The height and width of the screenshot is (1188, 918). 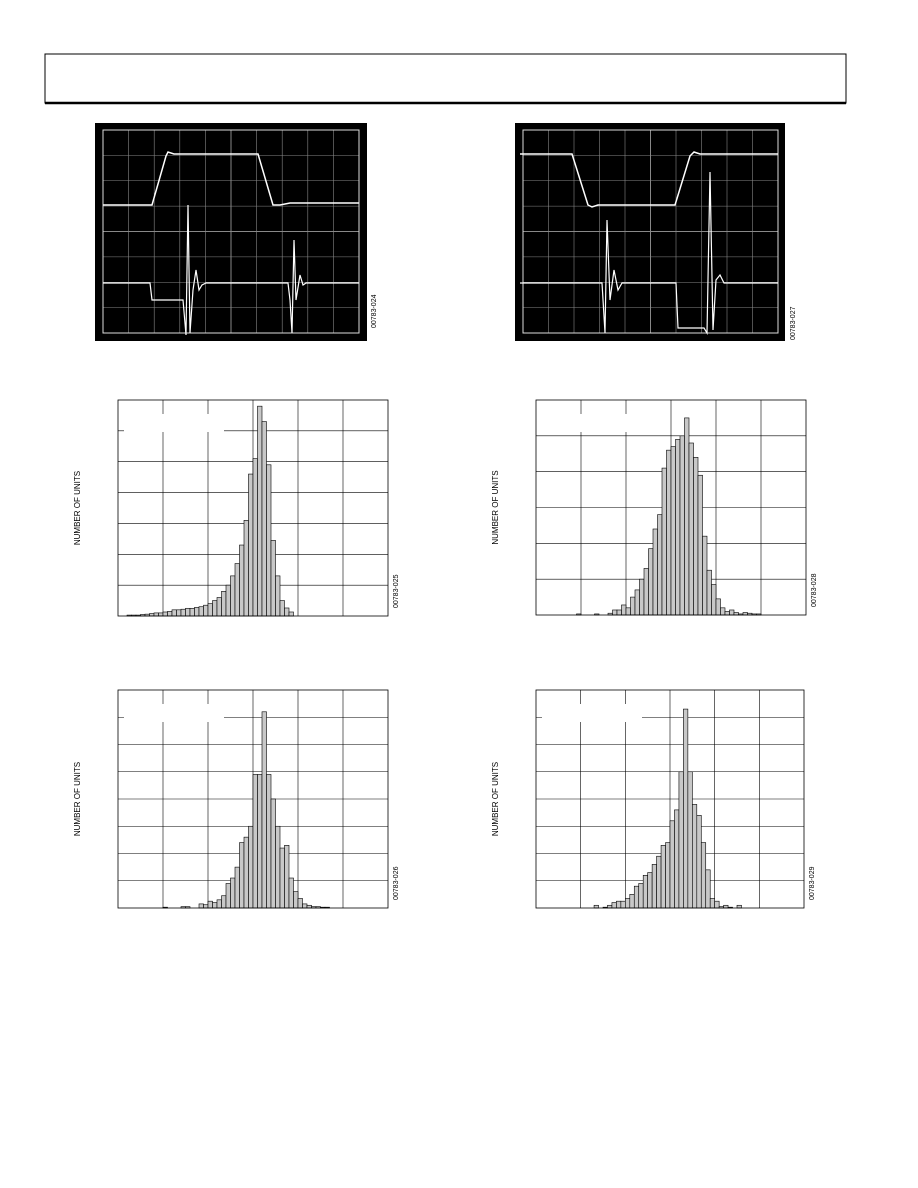 What do you see at coordinates (445, 78) in the screenshot?
I see `header-box` at bounding box center [445, 78].